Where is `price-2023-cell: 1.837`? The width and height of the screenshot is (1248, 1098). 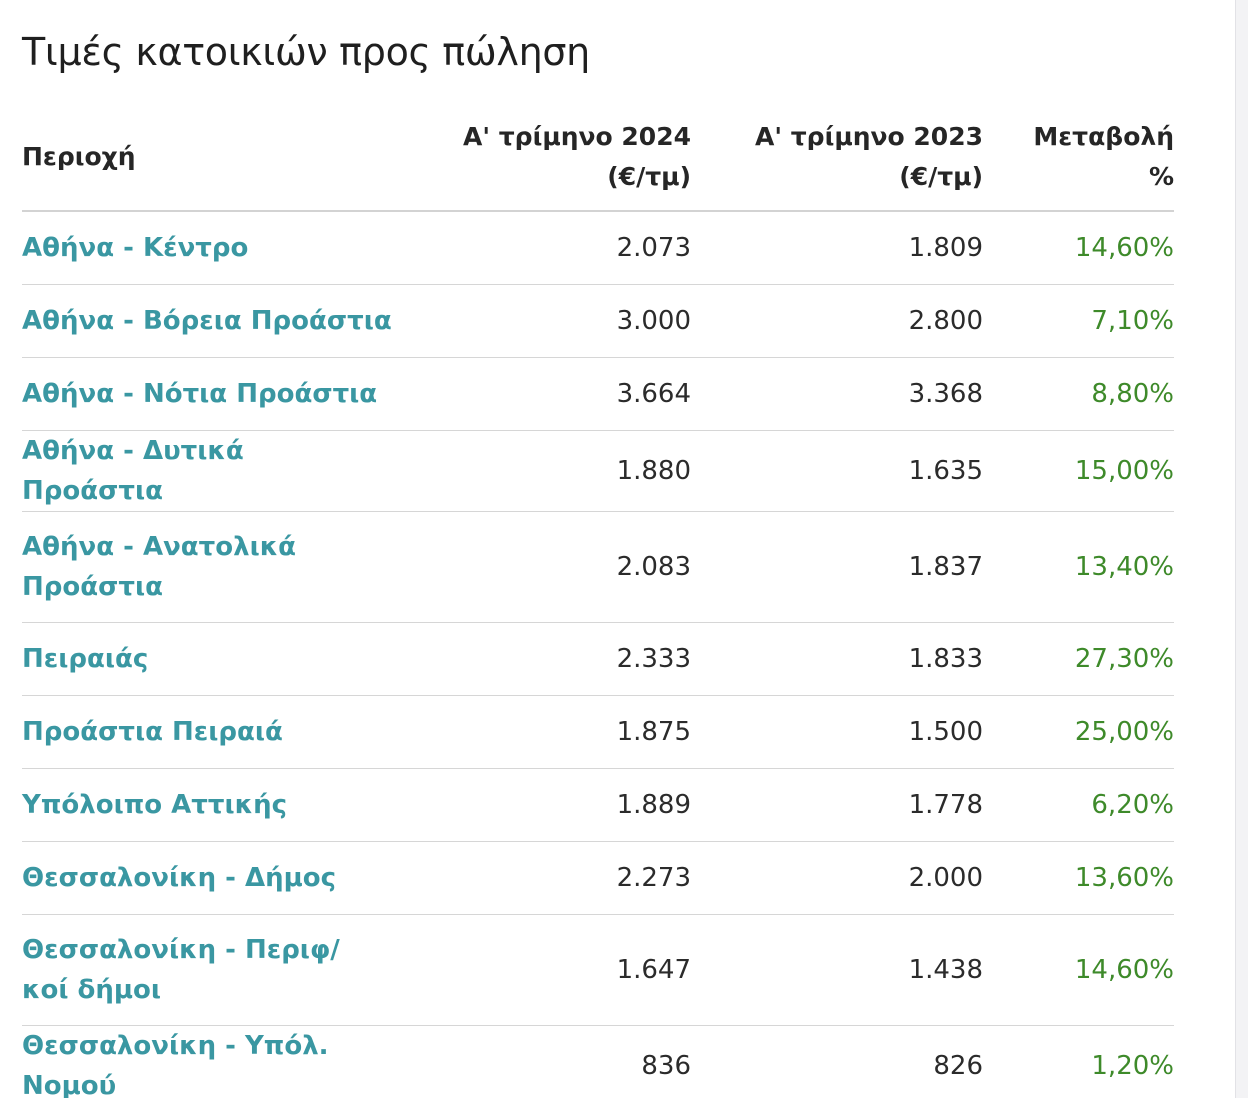
price-2023-cell: 1.837 is located at coordinates (837, 567).